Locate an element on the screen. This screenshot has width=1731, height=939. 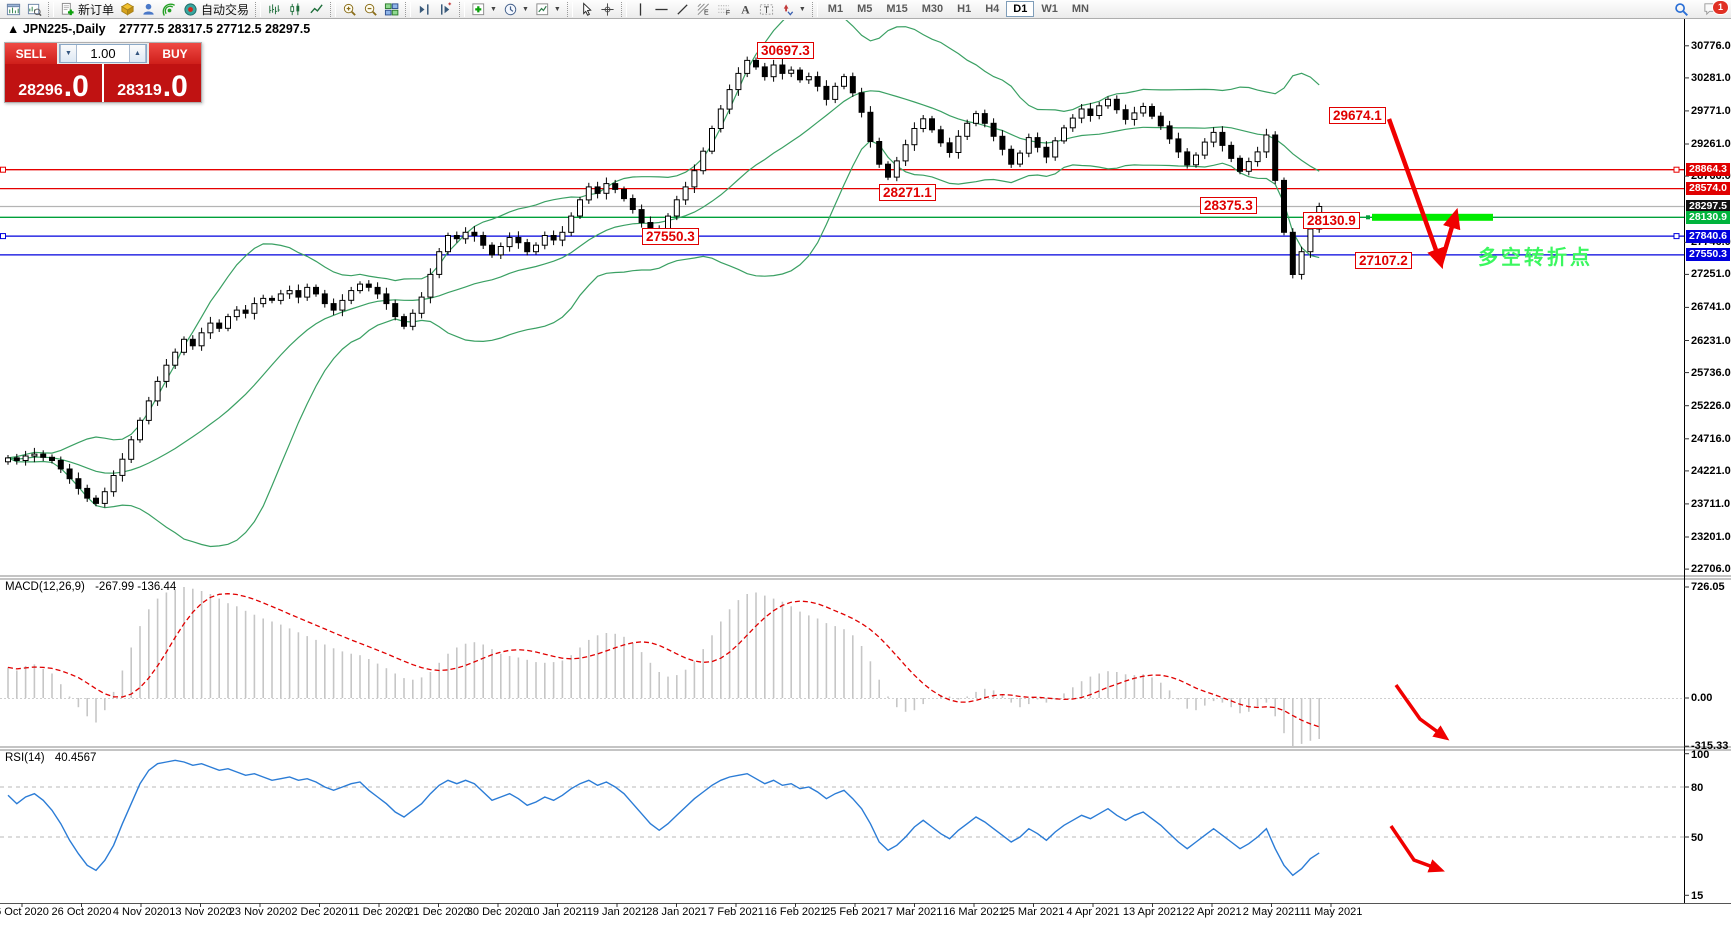
price-axis-tick: 29771.0 is located at coordinates (1711, 110).